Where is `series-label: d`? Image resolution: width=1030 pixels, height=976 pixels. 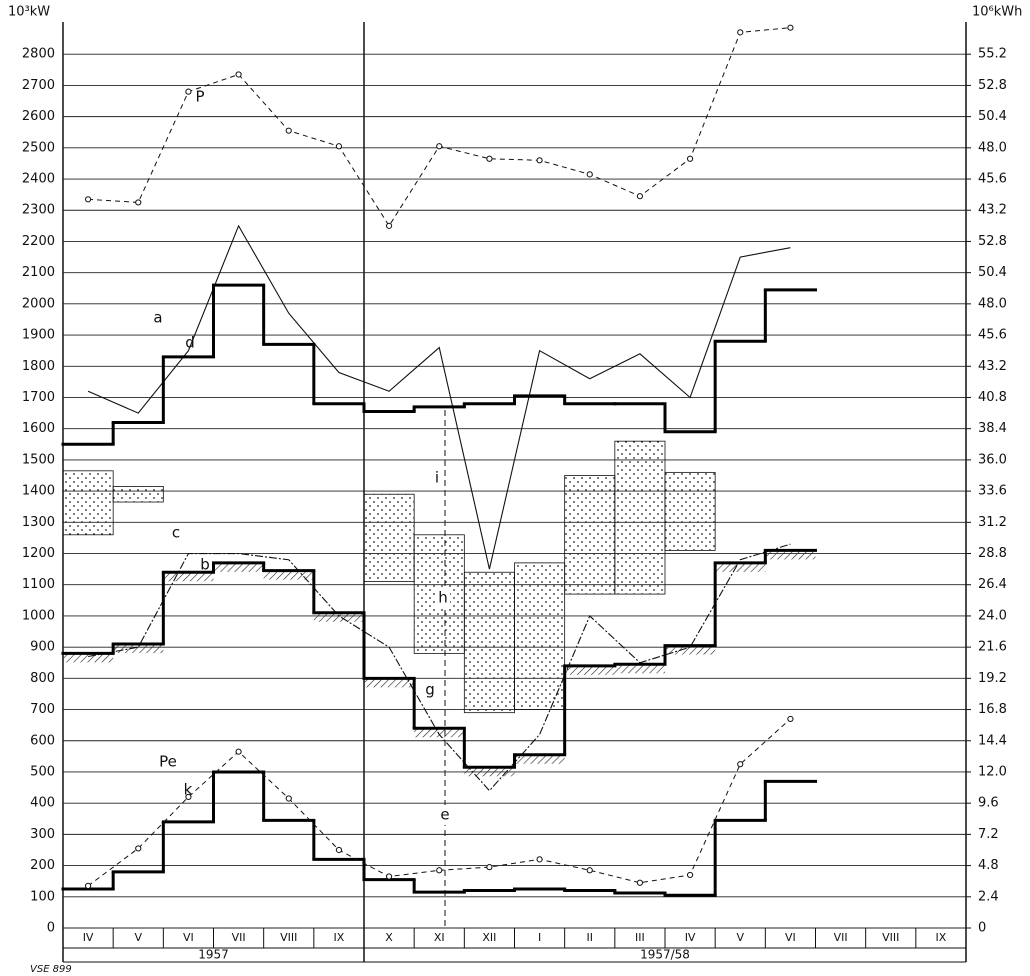
series-label: d is located at coordinates (190, 343).